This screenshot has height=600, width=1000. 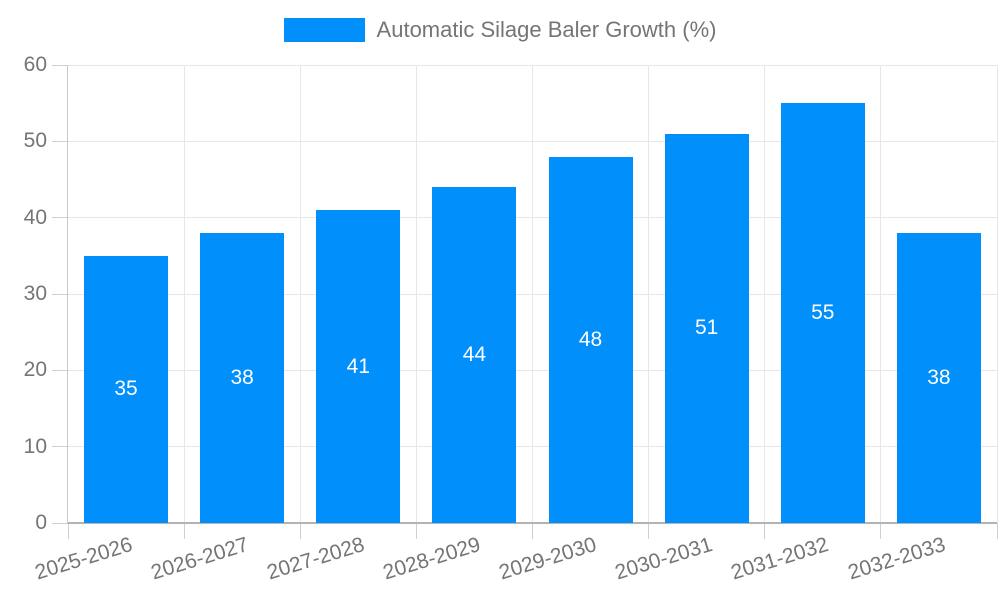 I want to click on y-axis-label: 10, so click(x=35, y=446).